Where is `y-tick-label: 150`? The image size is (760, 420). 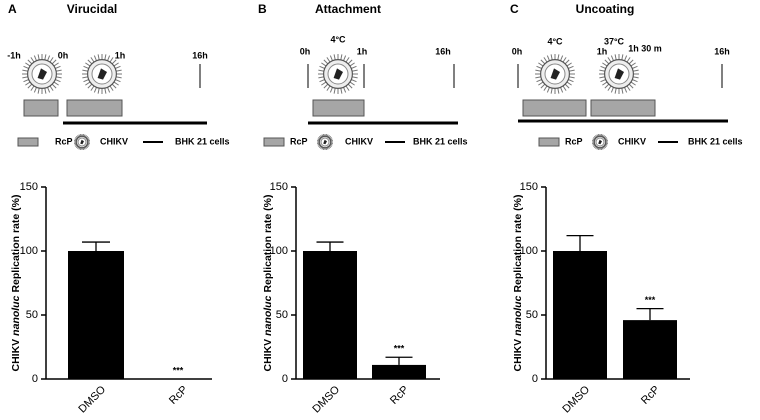
y-tick-label: 150 is located at coordinates (29, 187).